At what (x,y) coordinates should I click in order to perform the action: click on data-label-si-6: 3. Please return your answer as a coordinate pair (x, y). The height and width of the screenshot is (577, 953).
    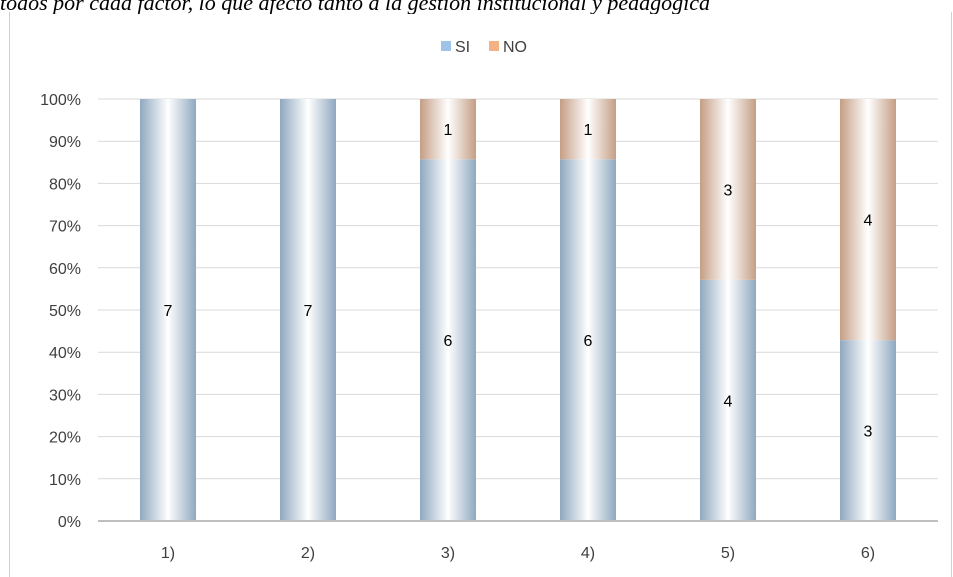
    Looking at the image, I should click on (868, 432).